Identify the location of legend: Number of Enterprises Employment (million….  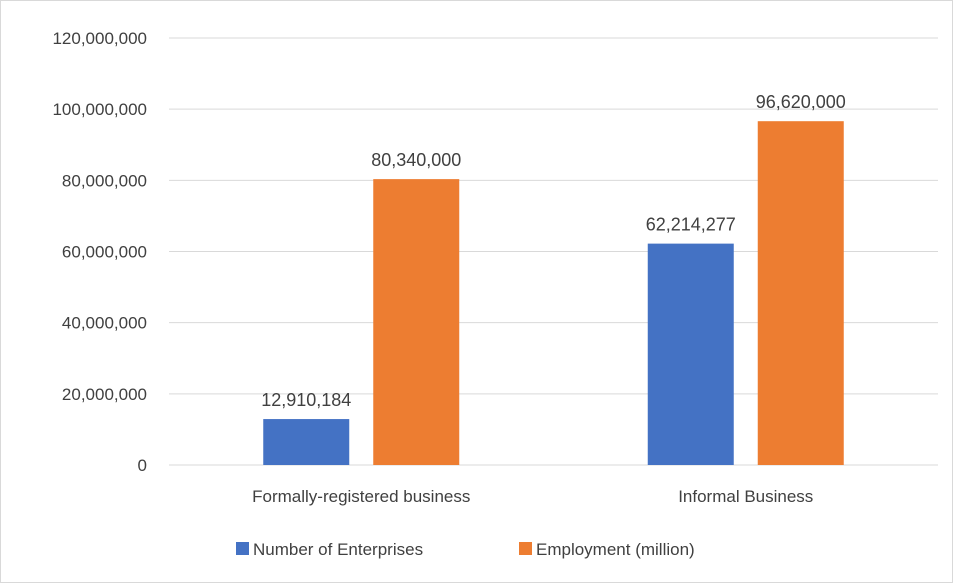
(465, 549).